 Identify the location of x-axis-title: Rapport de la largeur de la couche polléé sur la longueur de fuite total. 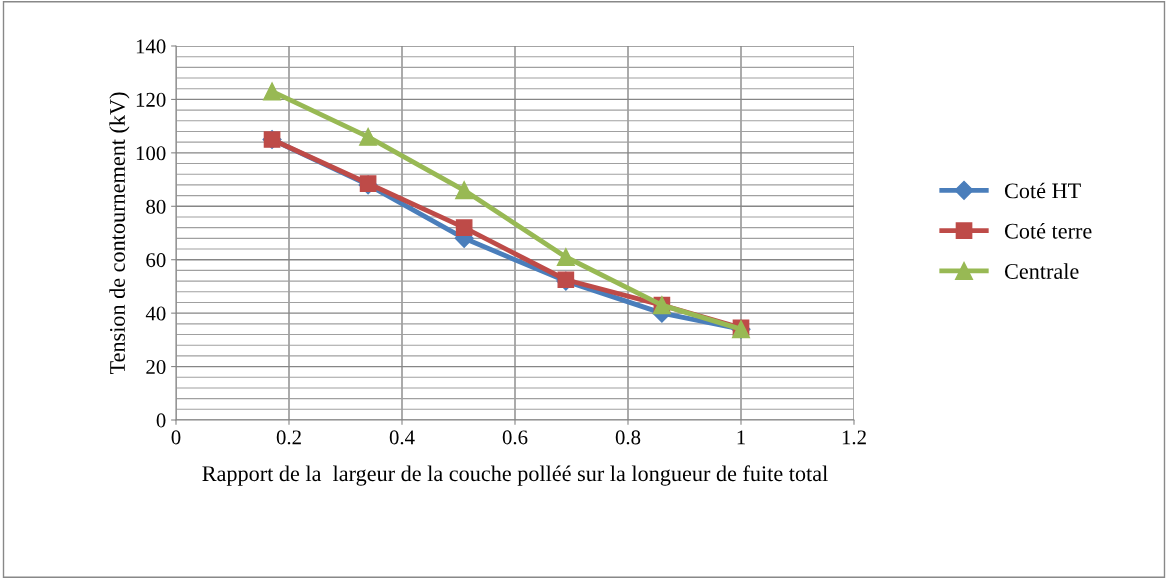
(515, 475).